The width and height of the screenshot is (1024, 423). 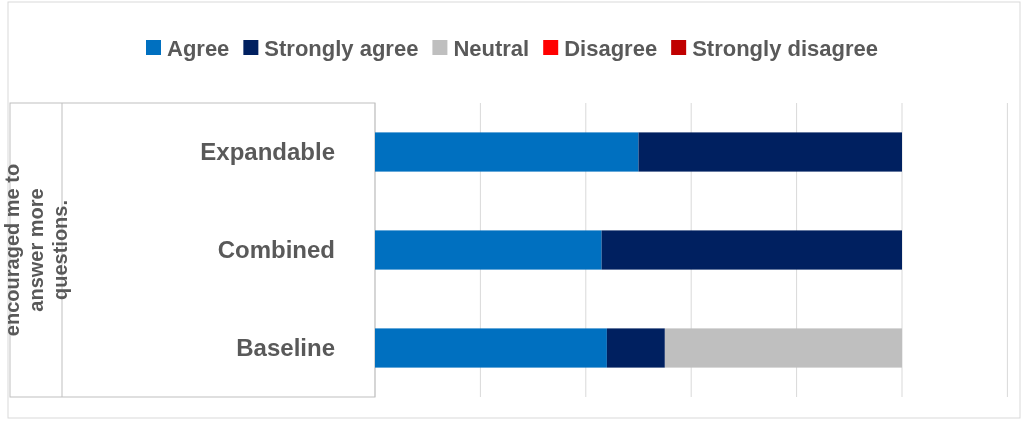 I want to click on legend-label: Strongly agree, so click(x=341, y=48).